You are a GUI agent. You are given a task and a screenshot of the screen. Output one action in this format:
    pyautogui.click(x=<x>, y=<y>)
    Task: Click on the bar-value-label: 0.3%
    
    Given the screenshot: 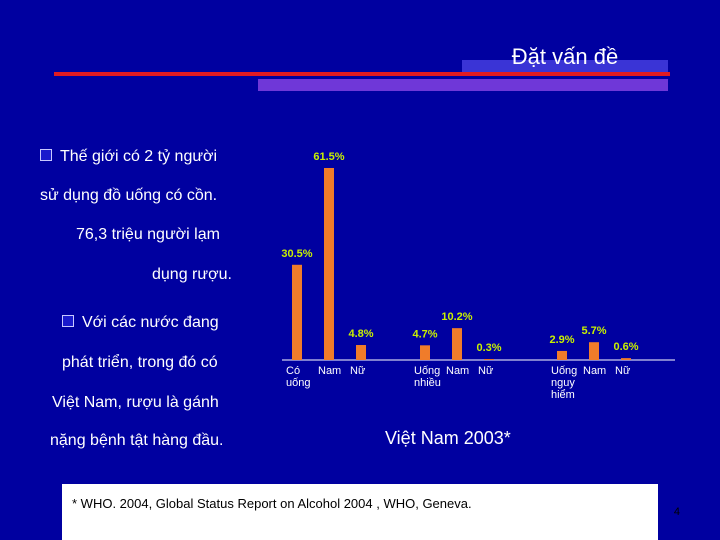 What is the action you would take?
    pyautogui.click(x=488, y=348)
    